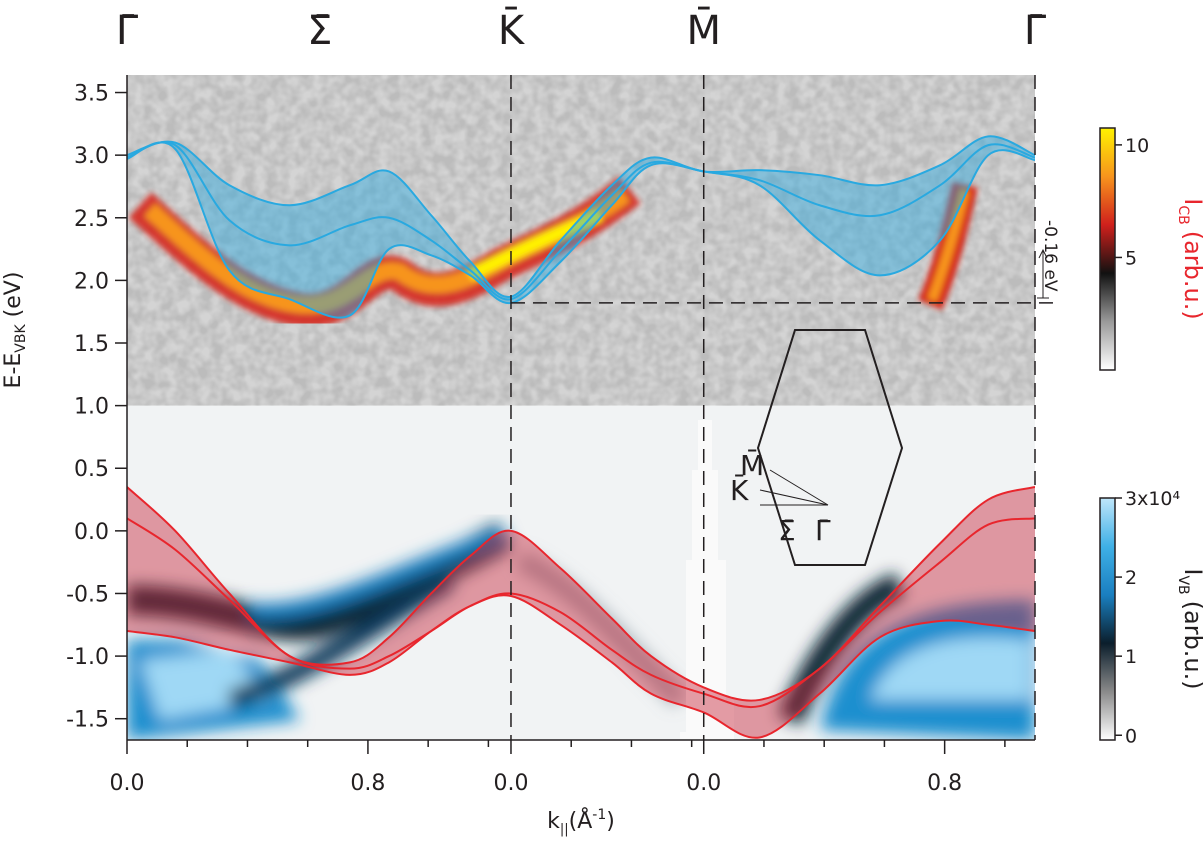 The image size is (1203, 843). What do you see at coordinates (91, 219) in the screenshot?
I see `y-tick-label: 2.5` at bounding box center [91, 219].